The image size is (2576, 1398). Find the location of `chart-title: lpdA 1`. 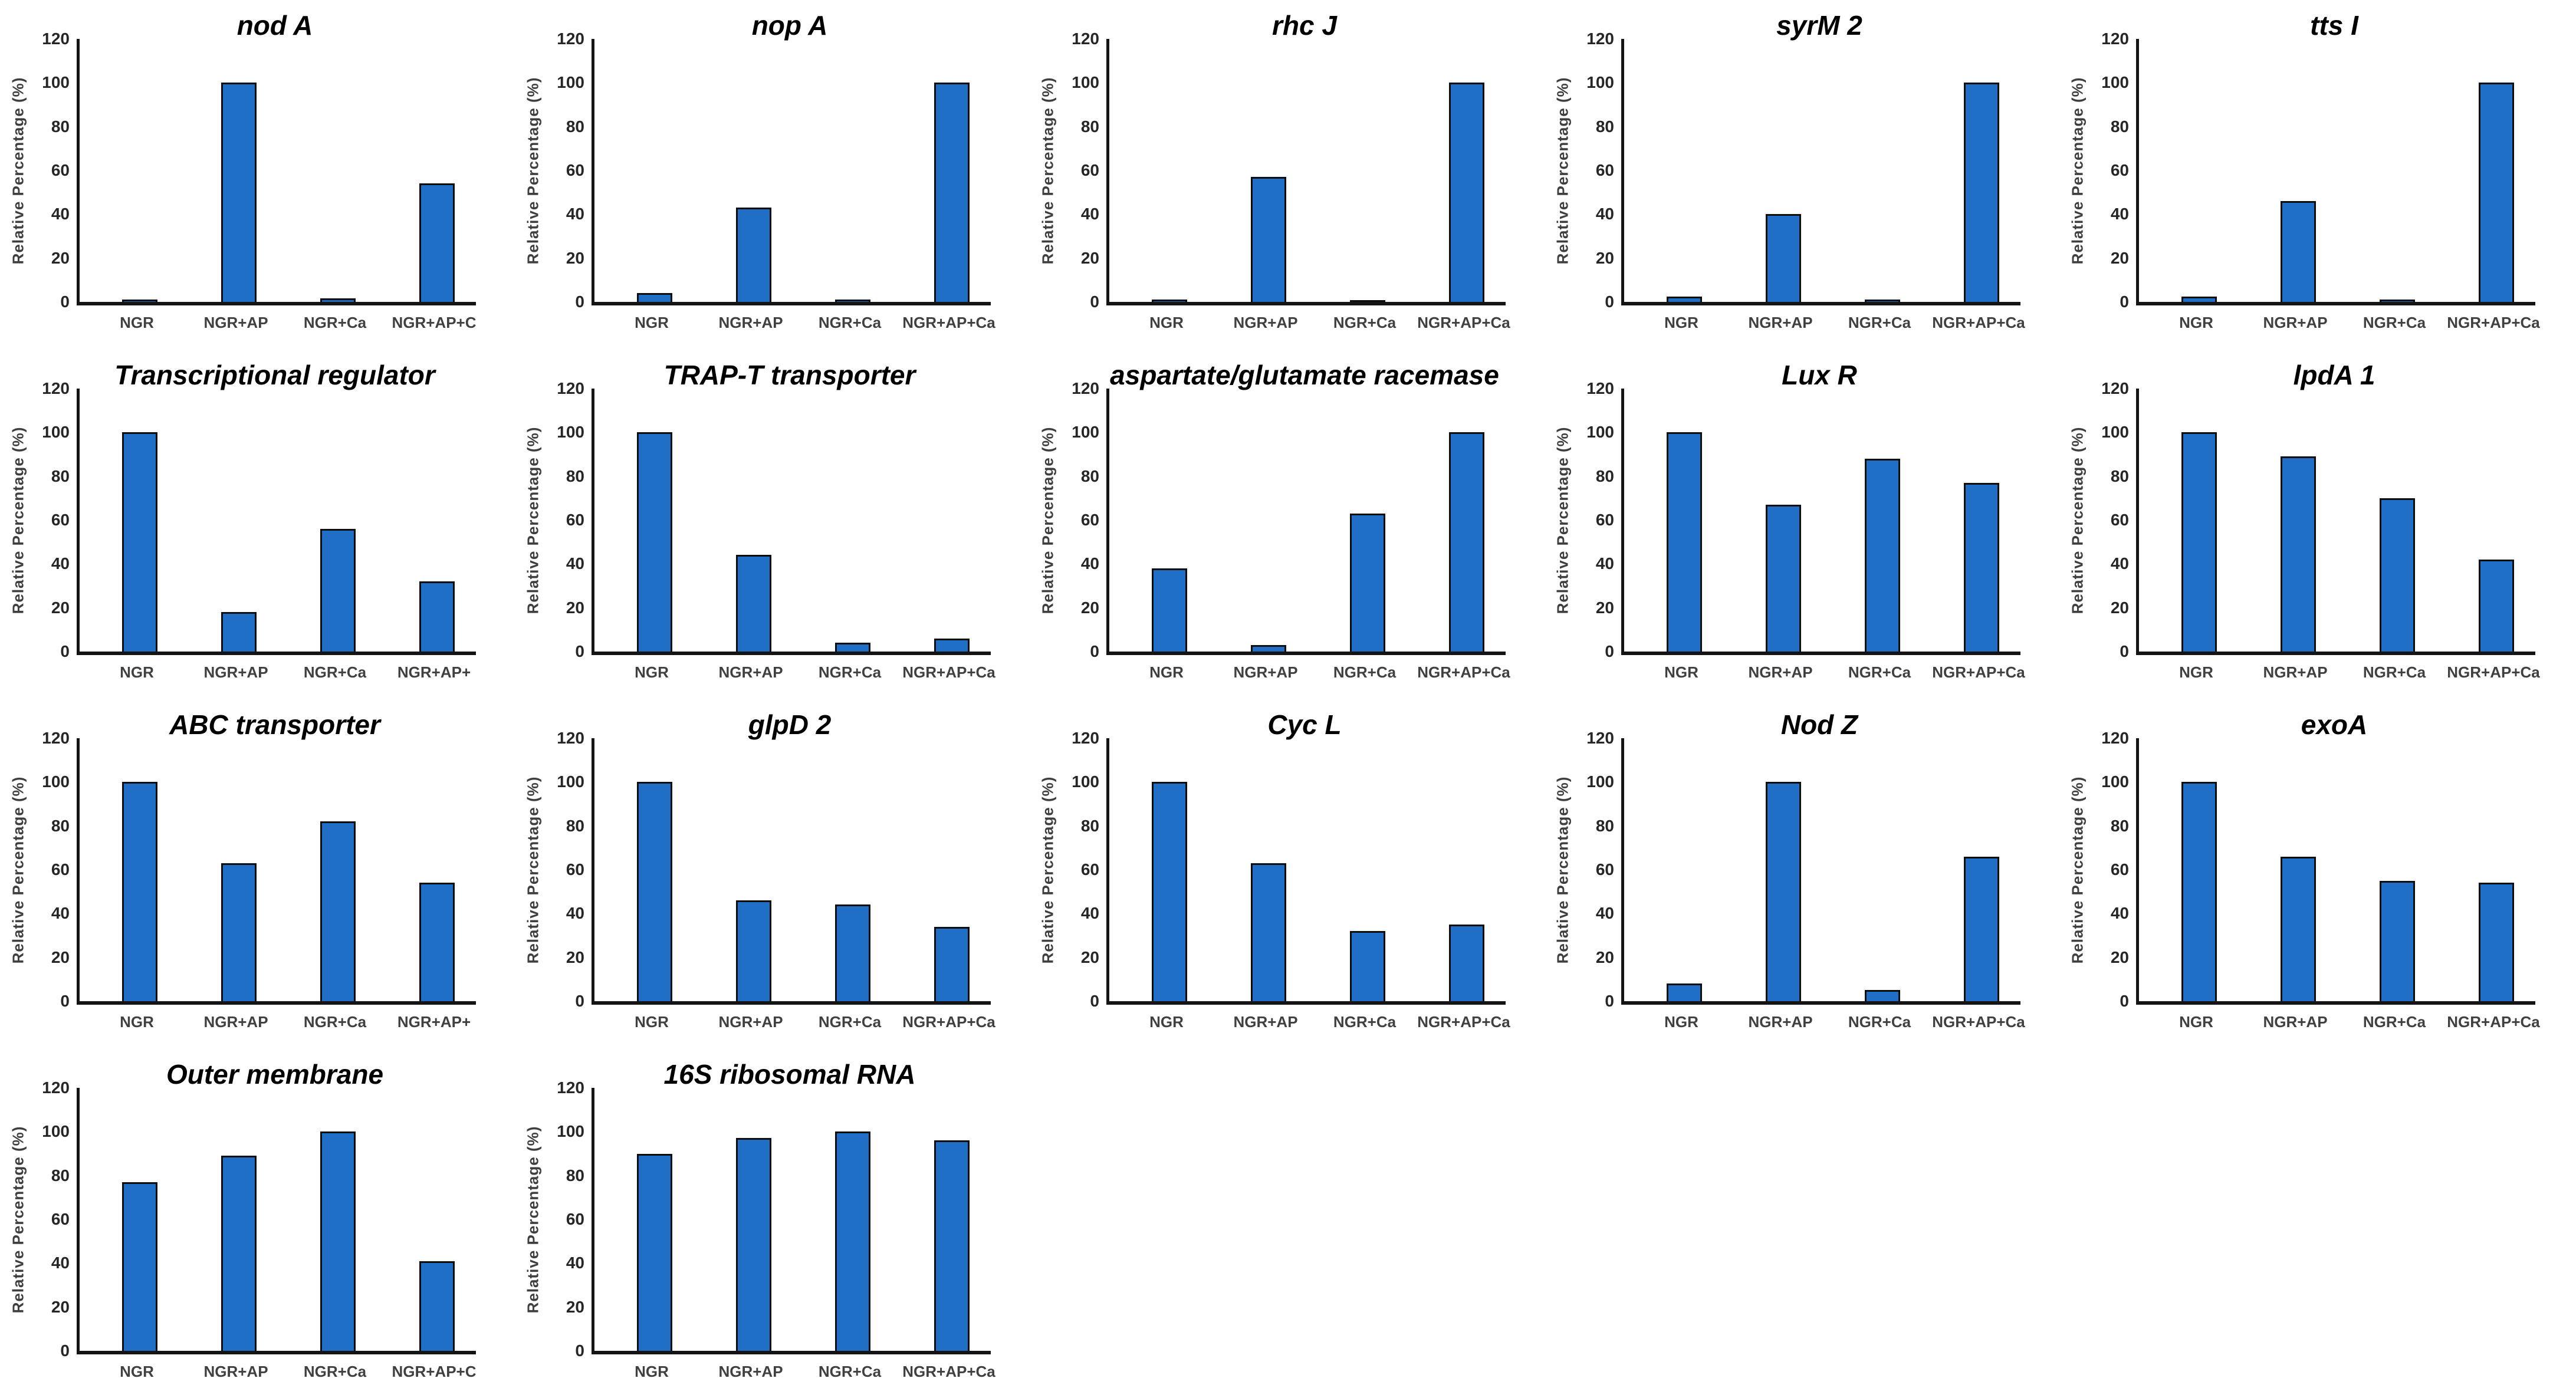

chart-title: lpdA 1 is located at coordinates (2334, 375).